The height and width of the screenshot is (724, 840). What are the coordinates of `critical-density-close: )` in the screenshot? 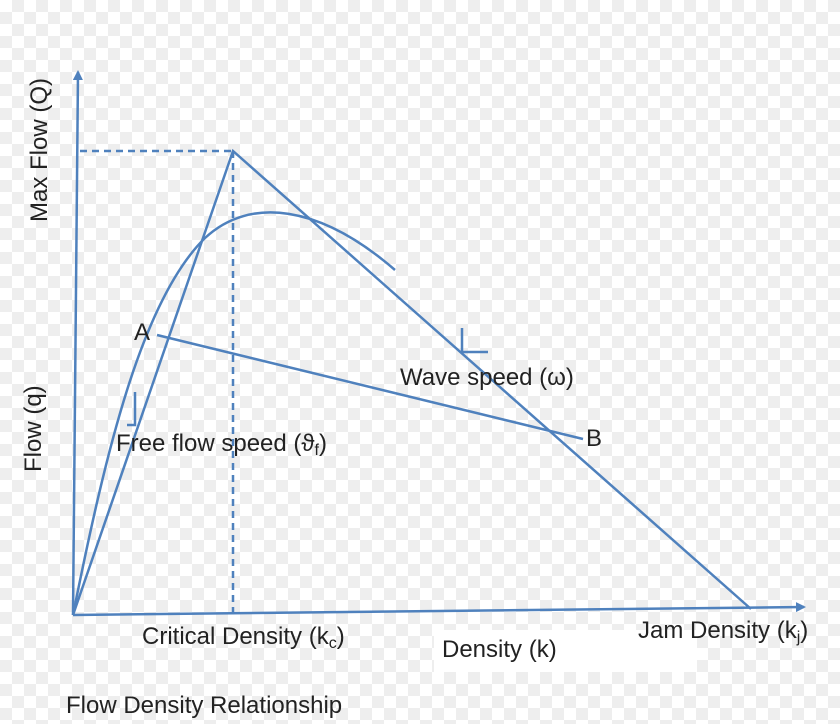 It's located at (340, 636).